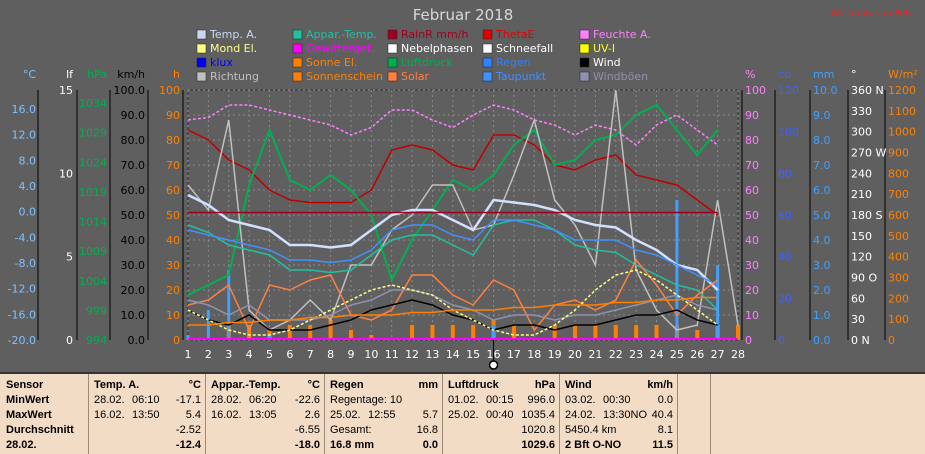 The height and width of the screenshot is (454, 925). I want to click on regen-regentage: Regentage: 10, so click(366, 400).